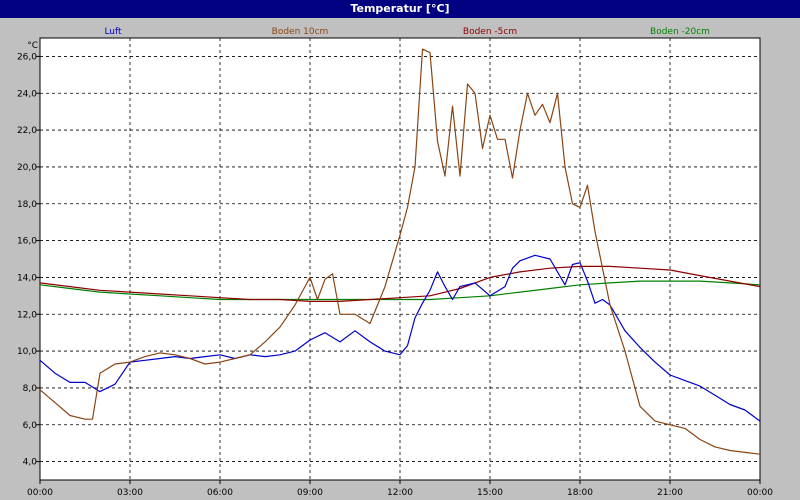 Image resolution: width=800 pixels, height=500 pixels. Describe the element at coordinates (27, 168) in the screenshot. I see `y-tick-label: 20,0` at that location.